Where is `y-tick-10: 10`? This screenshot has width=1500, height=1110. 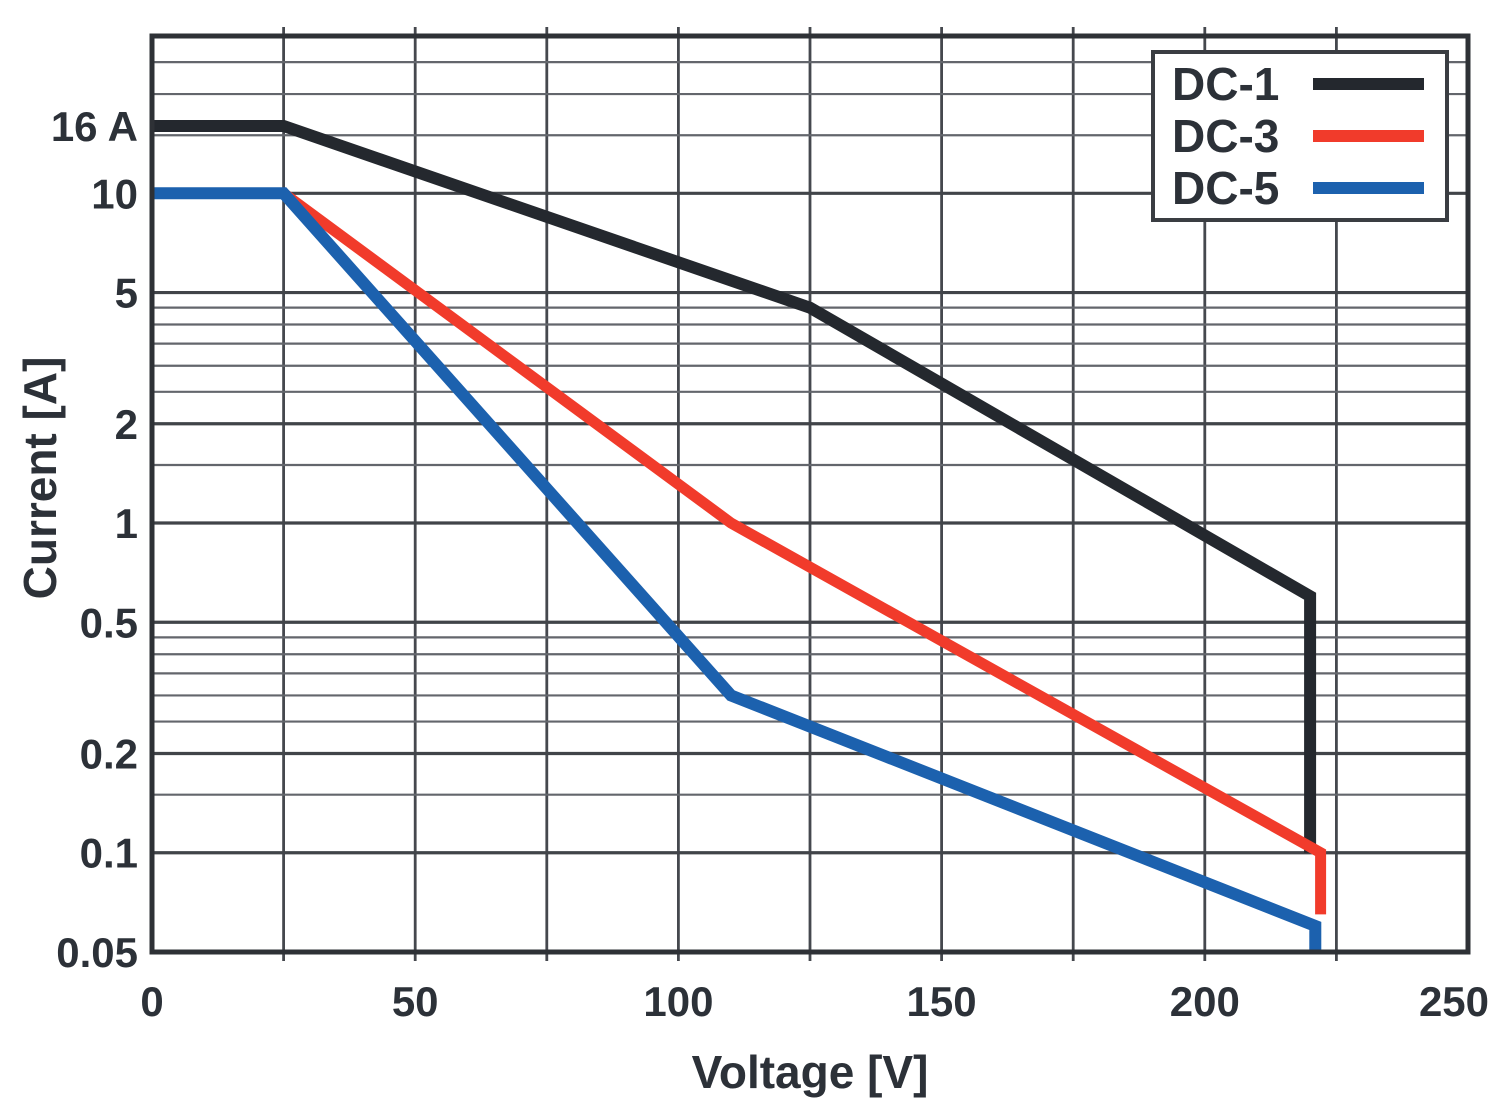
y-tick-10: 10 is located at coordinates (114, 193).